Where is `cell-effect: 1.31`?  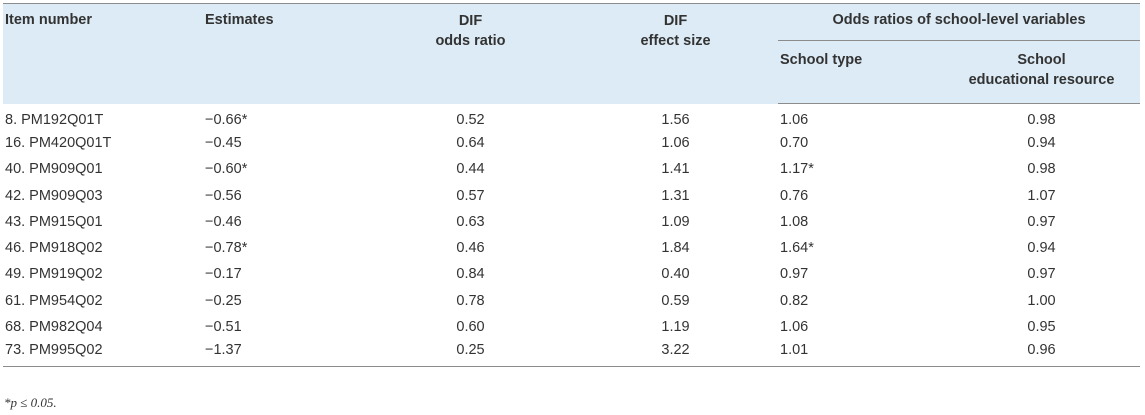 cell-effect: 1.31 is located at coordinates (675, 195).